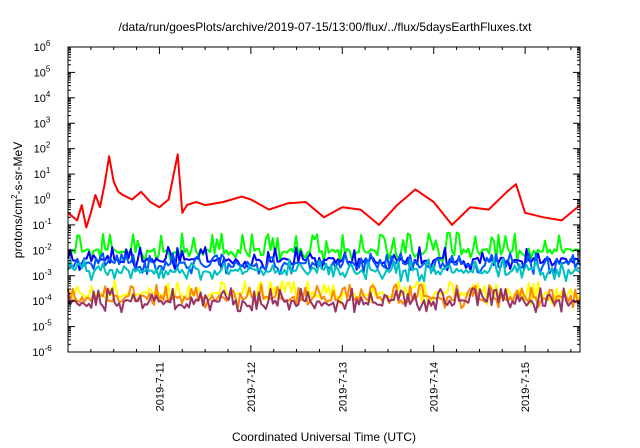 This screenshot has width=640, height=448. Describe the element at coordinates (343, 387) in the screenshot. I see `x-tick-label: 2019-7-13` at that location.